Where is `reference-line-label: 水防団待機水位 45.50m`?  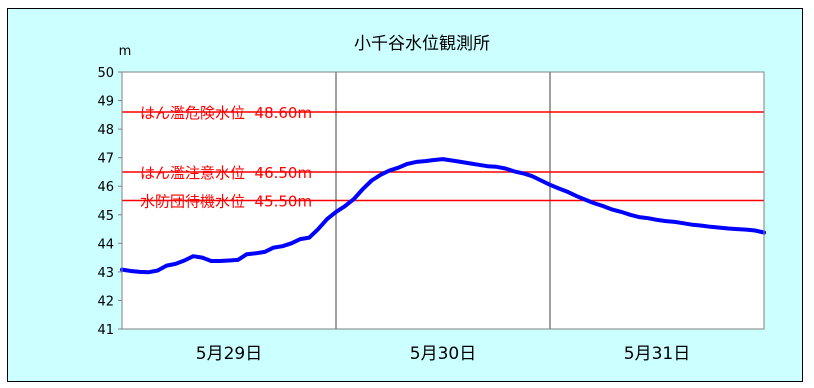 reference-line-label: 水防団待機水位 45.50m is located at coordinates (226, 202).